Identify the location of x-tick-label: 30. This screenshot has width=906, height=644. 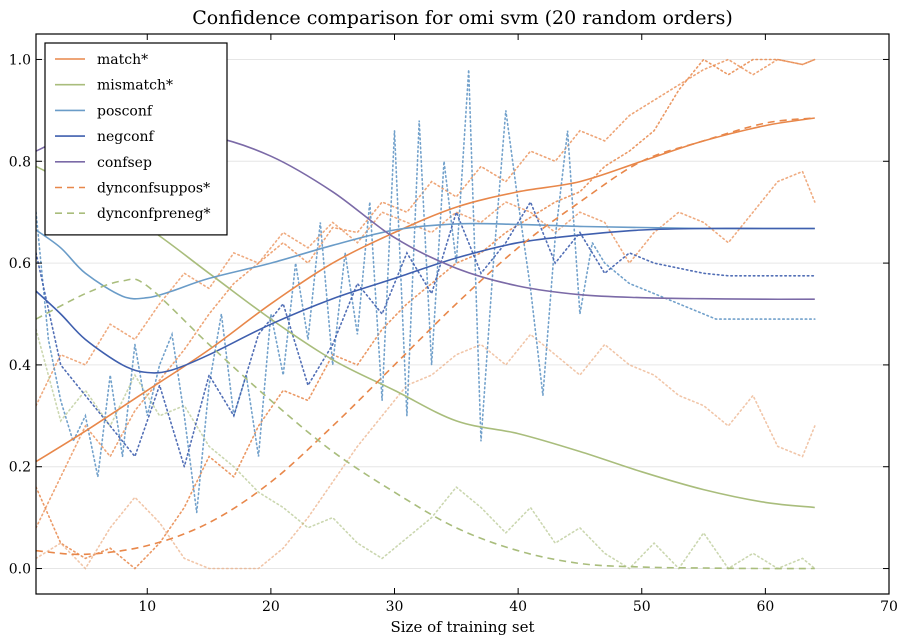
(395, 607).